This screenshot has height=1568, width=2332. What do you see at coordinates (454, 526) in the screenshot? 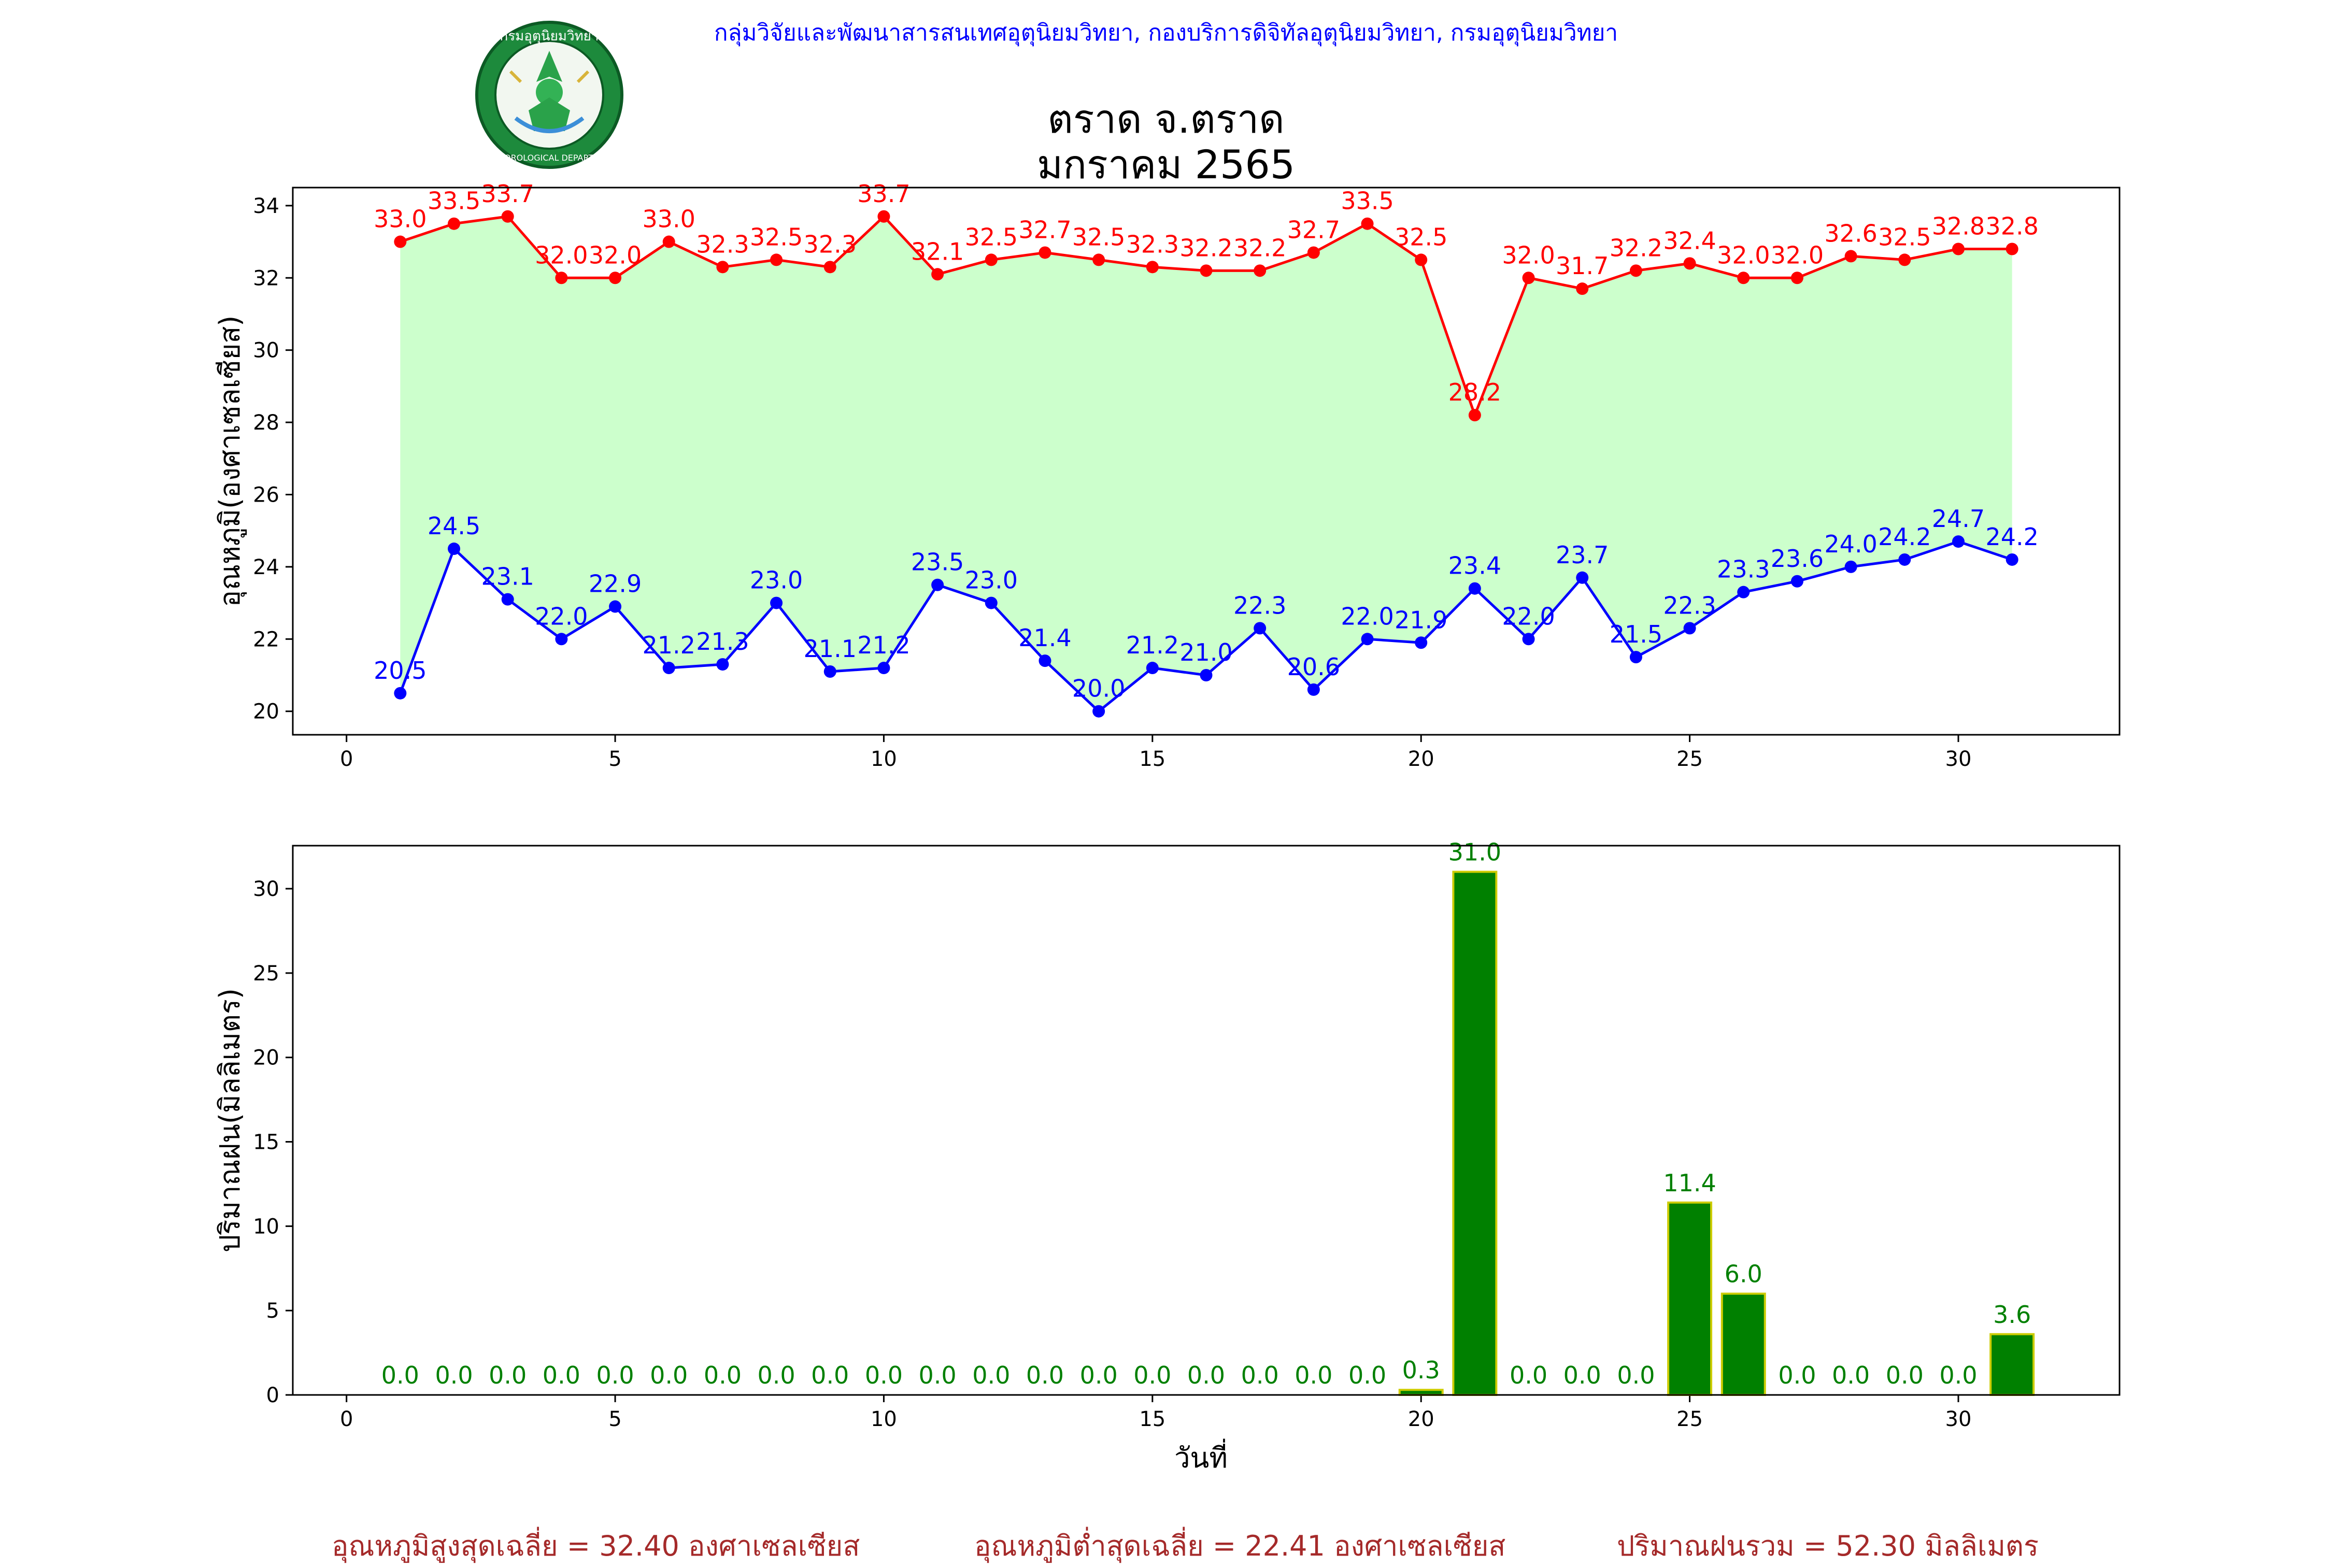
I see `temp-min-label: 24.5` at bounding box center [454, 526].